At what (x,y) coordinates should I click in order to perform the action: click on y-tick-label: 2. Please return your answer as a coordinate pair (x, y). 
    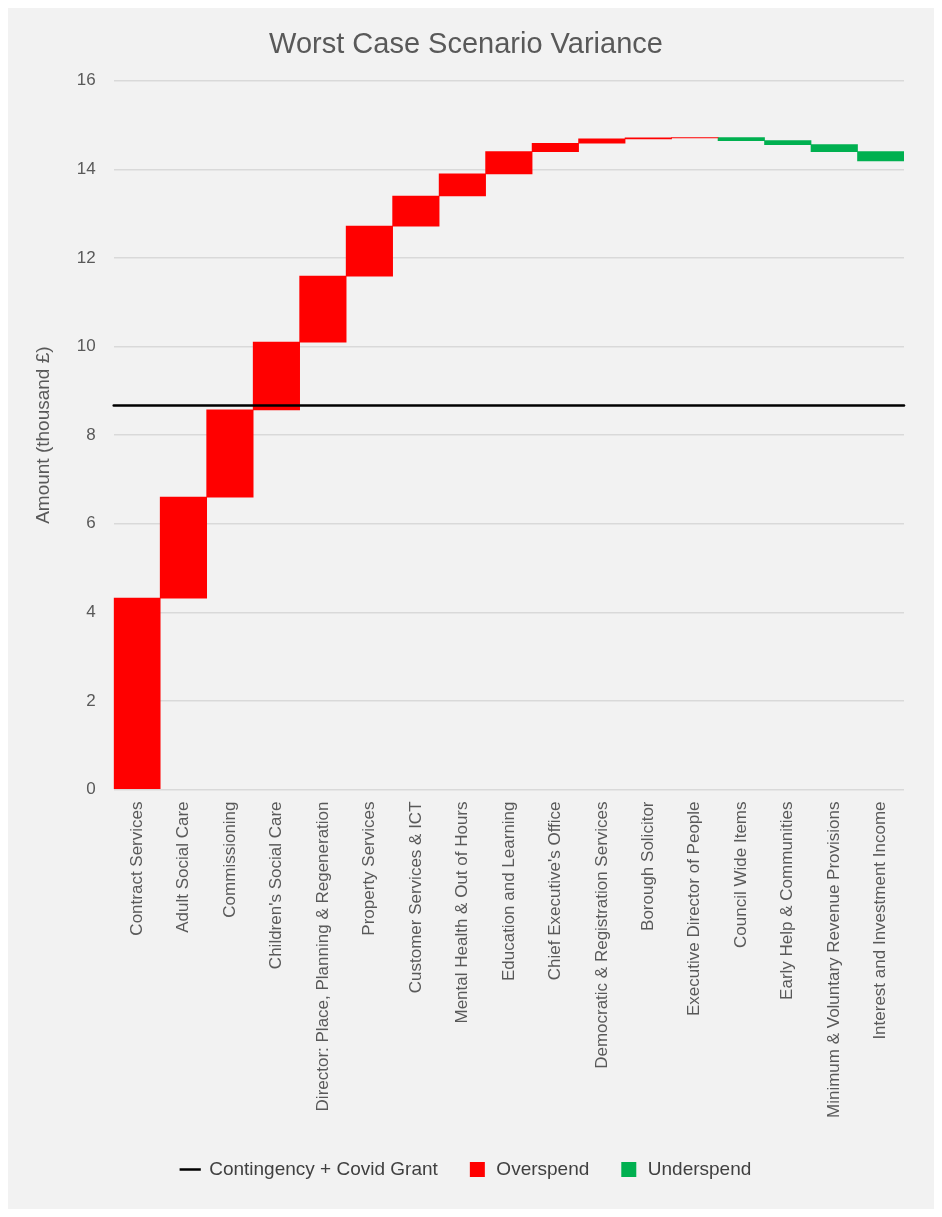
    Looking at the image, I should click on (91, 700).